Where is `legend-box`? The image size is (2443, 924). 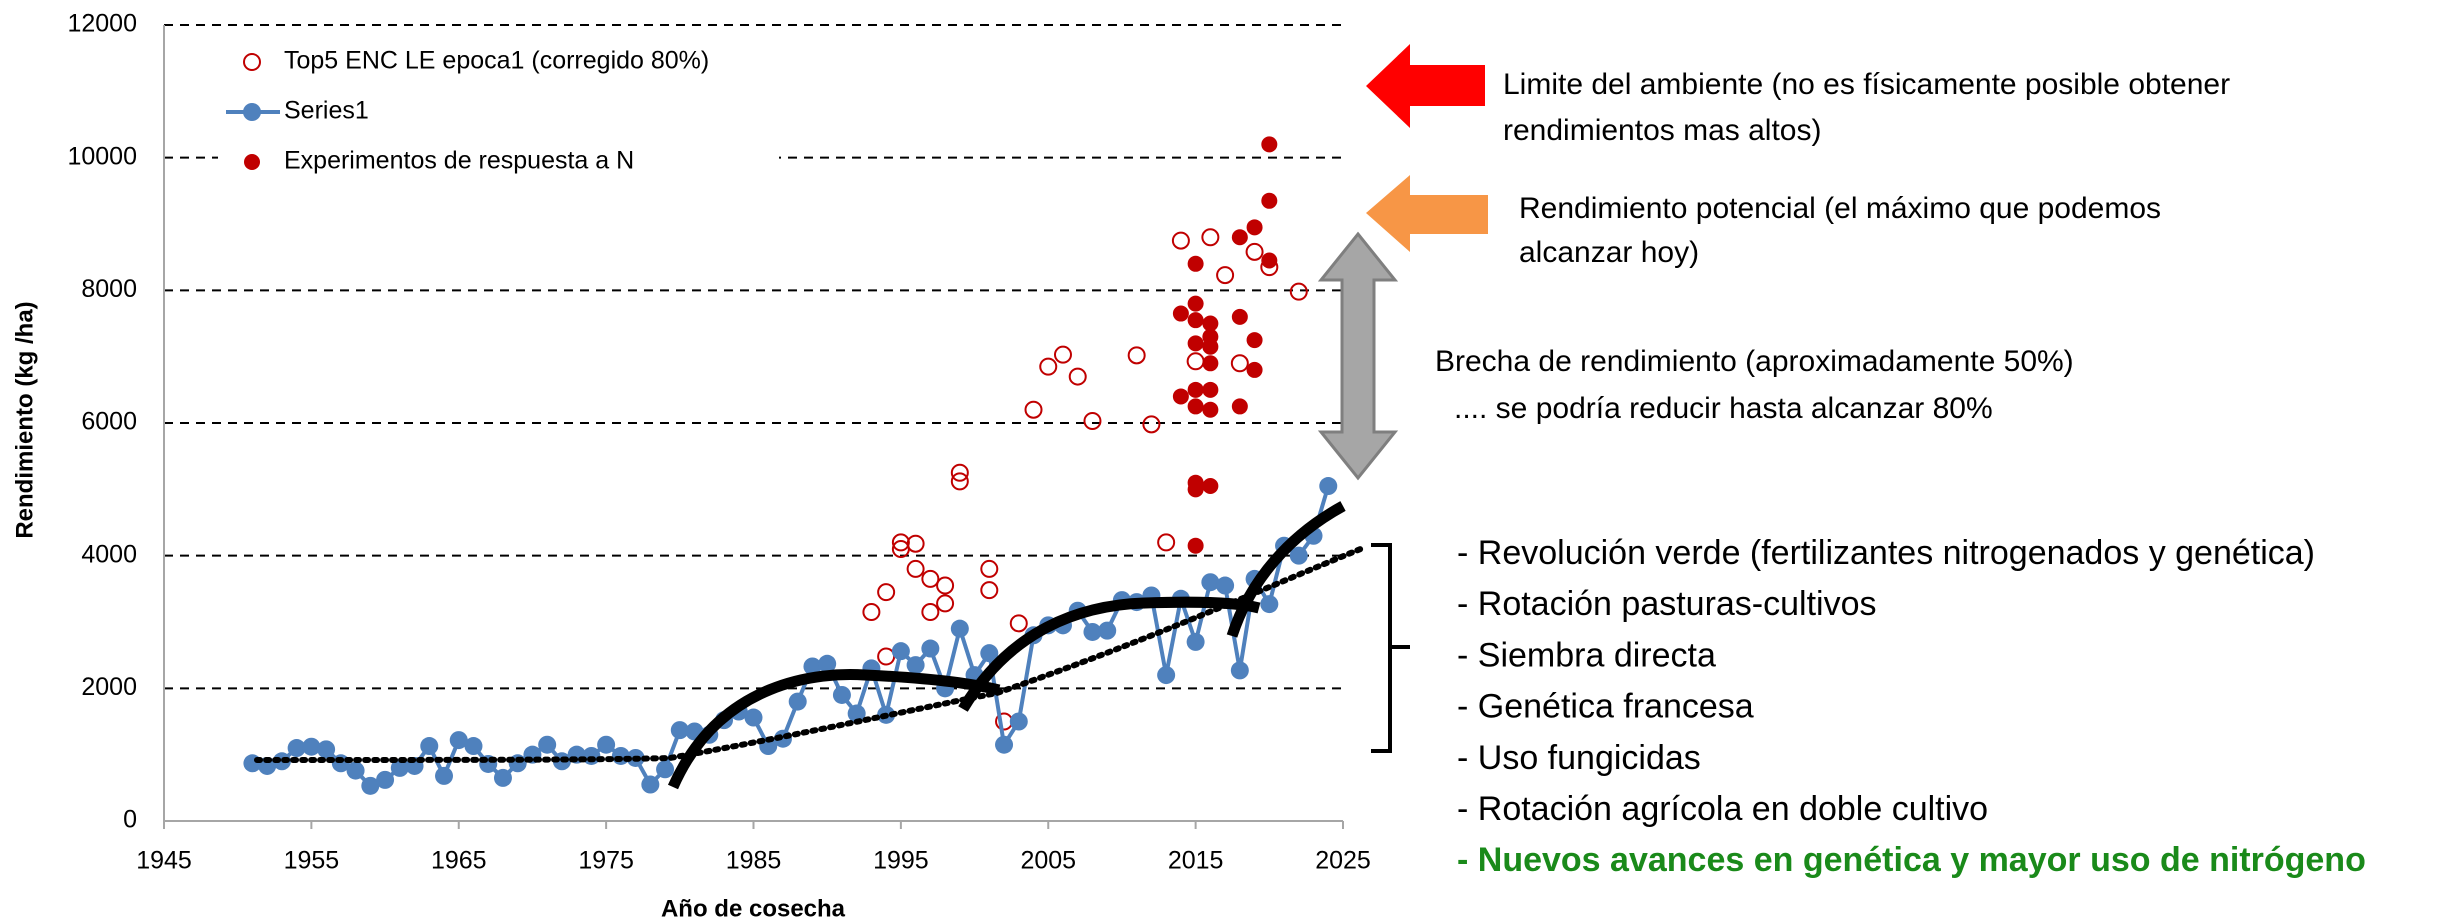 legend-box is located at coordinates (498, 111).